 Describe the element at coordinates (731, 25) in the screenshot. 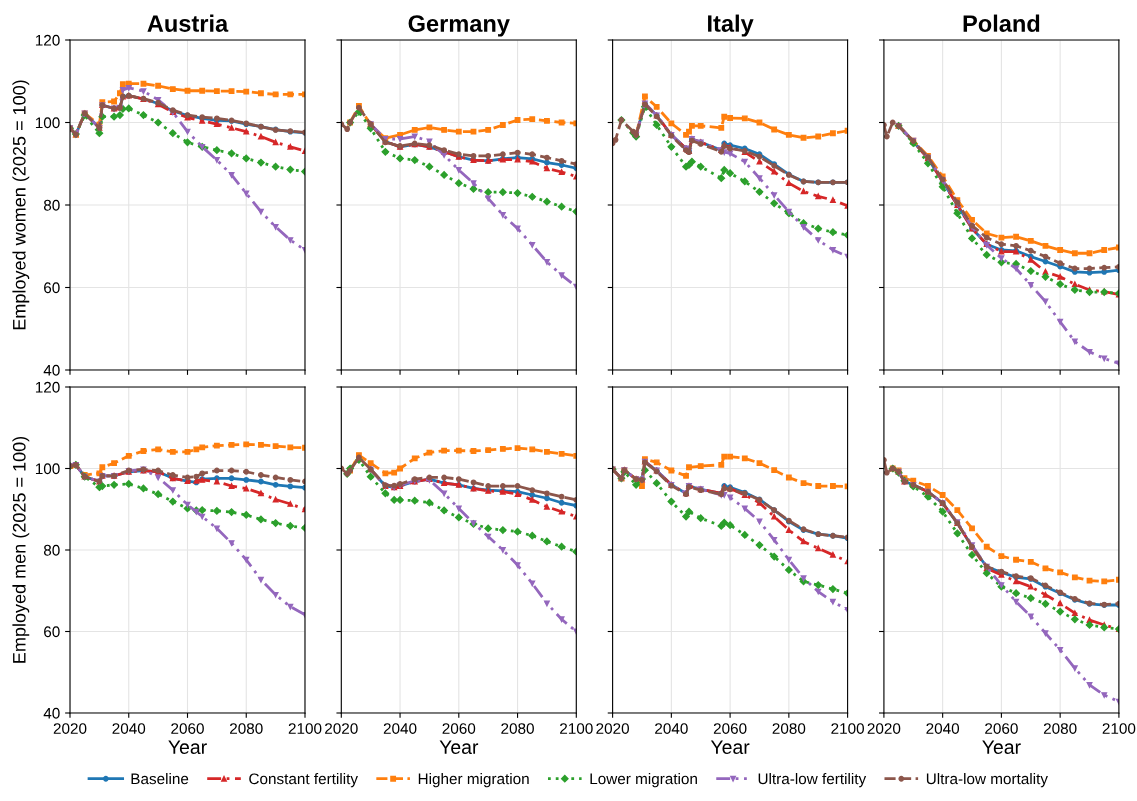

I see `chart-title: Italy` at that location.